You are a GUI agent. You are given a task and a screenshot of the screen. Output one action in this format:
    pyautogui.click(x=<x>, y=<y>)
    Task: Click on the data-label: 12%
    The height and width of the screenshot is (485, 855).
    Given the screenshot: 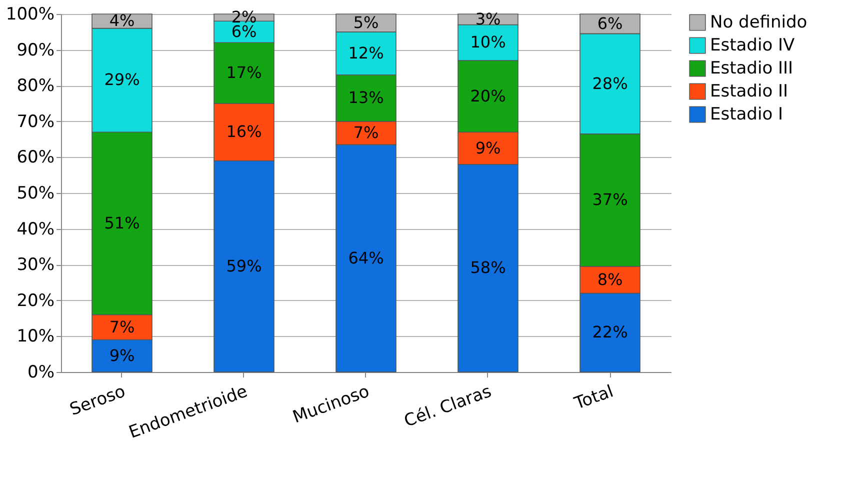 What is the action you would take?
    pyautogui.click(x=366, y=52)
    